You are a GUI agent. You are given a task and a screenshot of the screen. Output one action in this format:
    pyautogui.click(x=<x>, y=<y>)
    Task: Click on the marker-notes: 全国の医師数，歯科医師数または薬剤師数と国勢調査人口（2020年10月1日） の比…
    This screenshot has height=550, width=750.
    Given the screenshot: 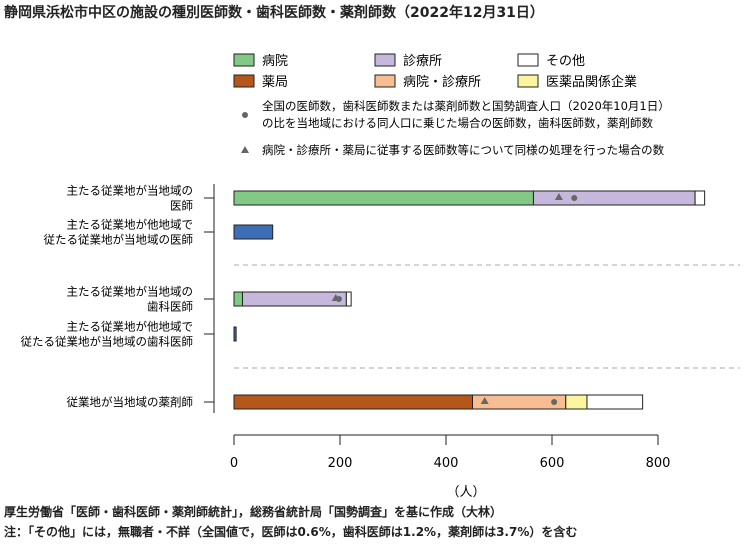 What is the action you would take?
    pyautogui.click(x=455, y=128)
    